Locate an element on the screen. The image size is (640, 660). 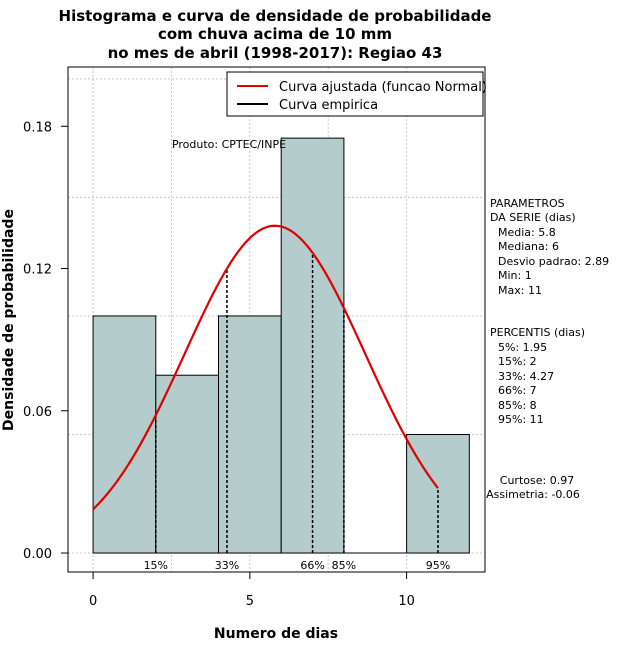
percentis-33: 33%: 4.27 is located at coordinates (526, 376).